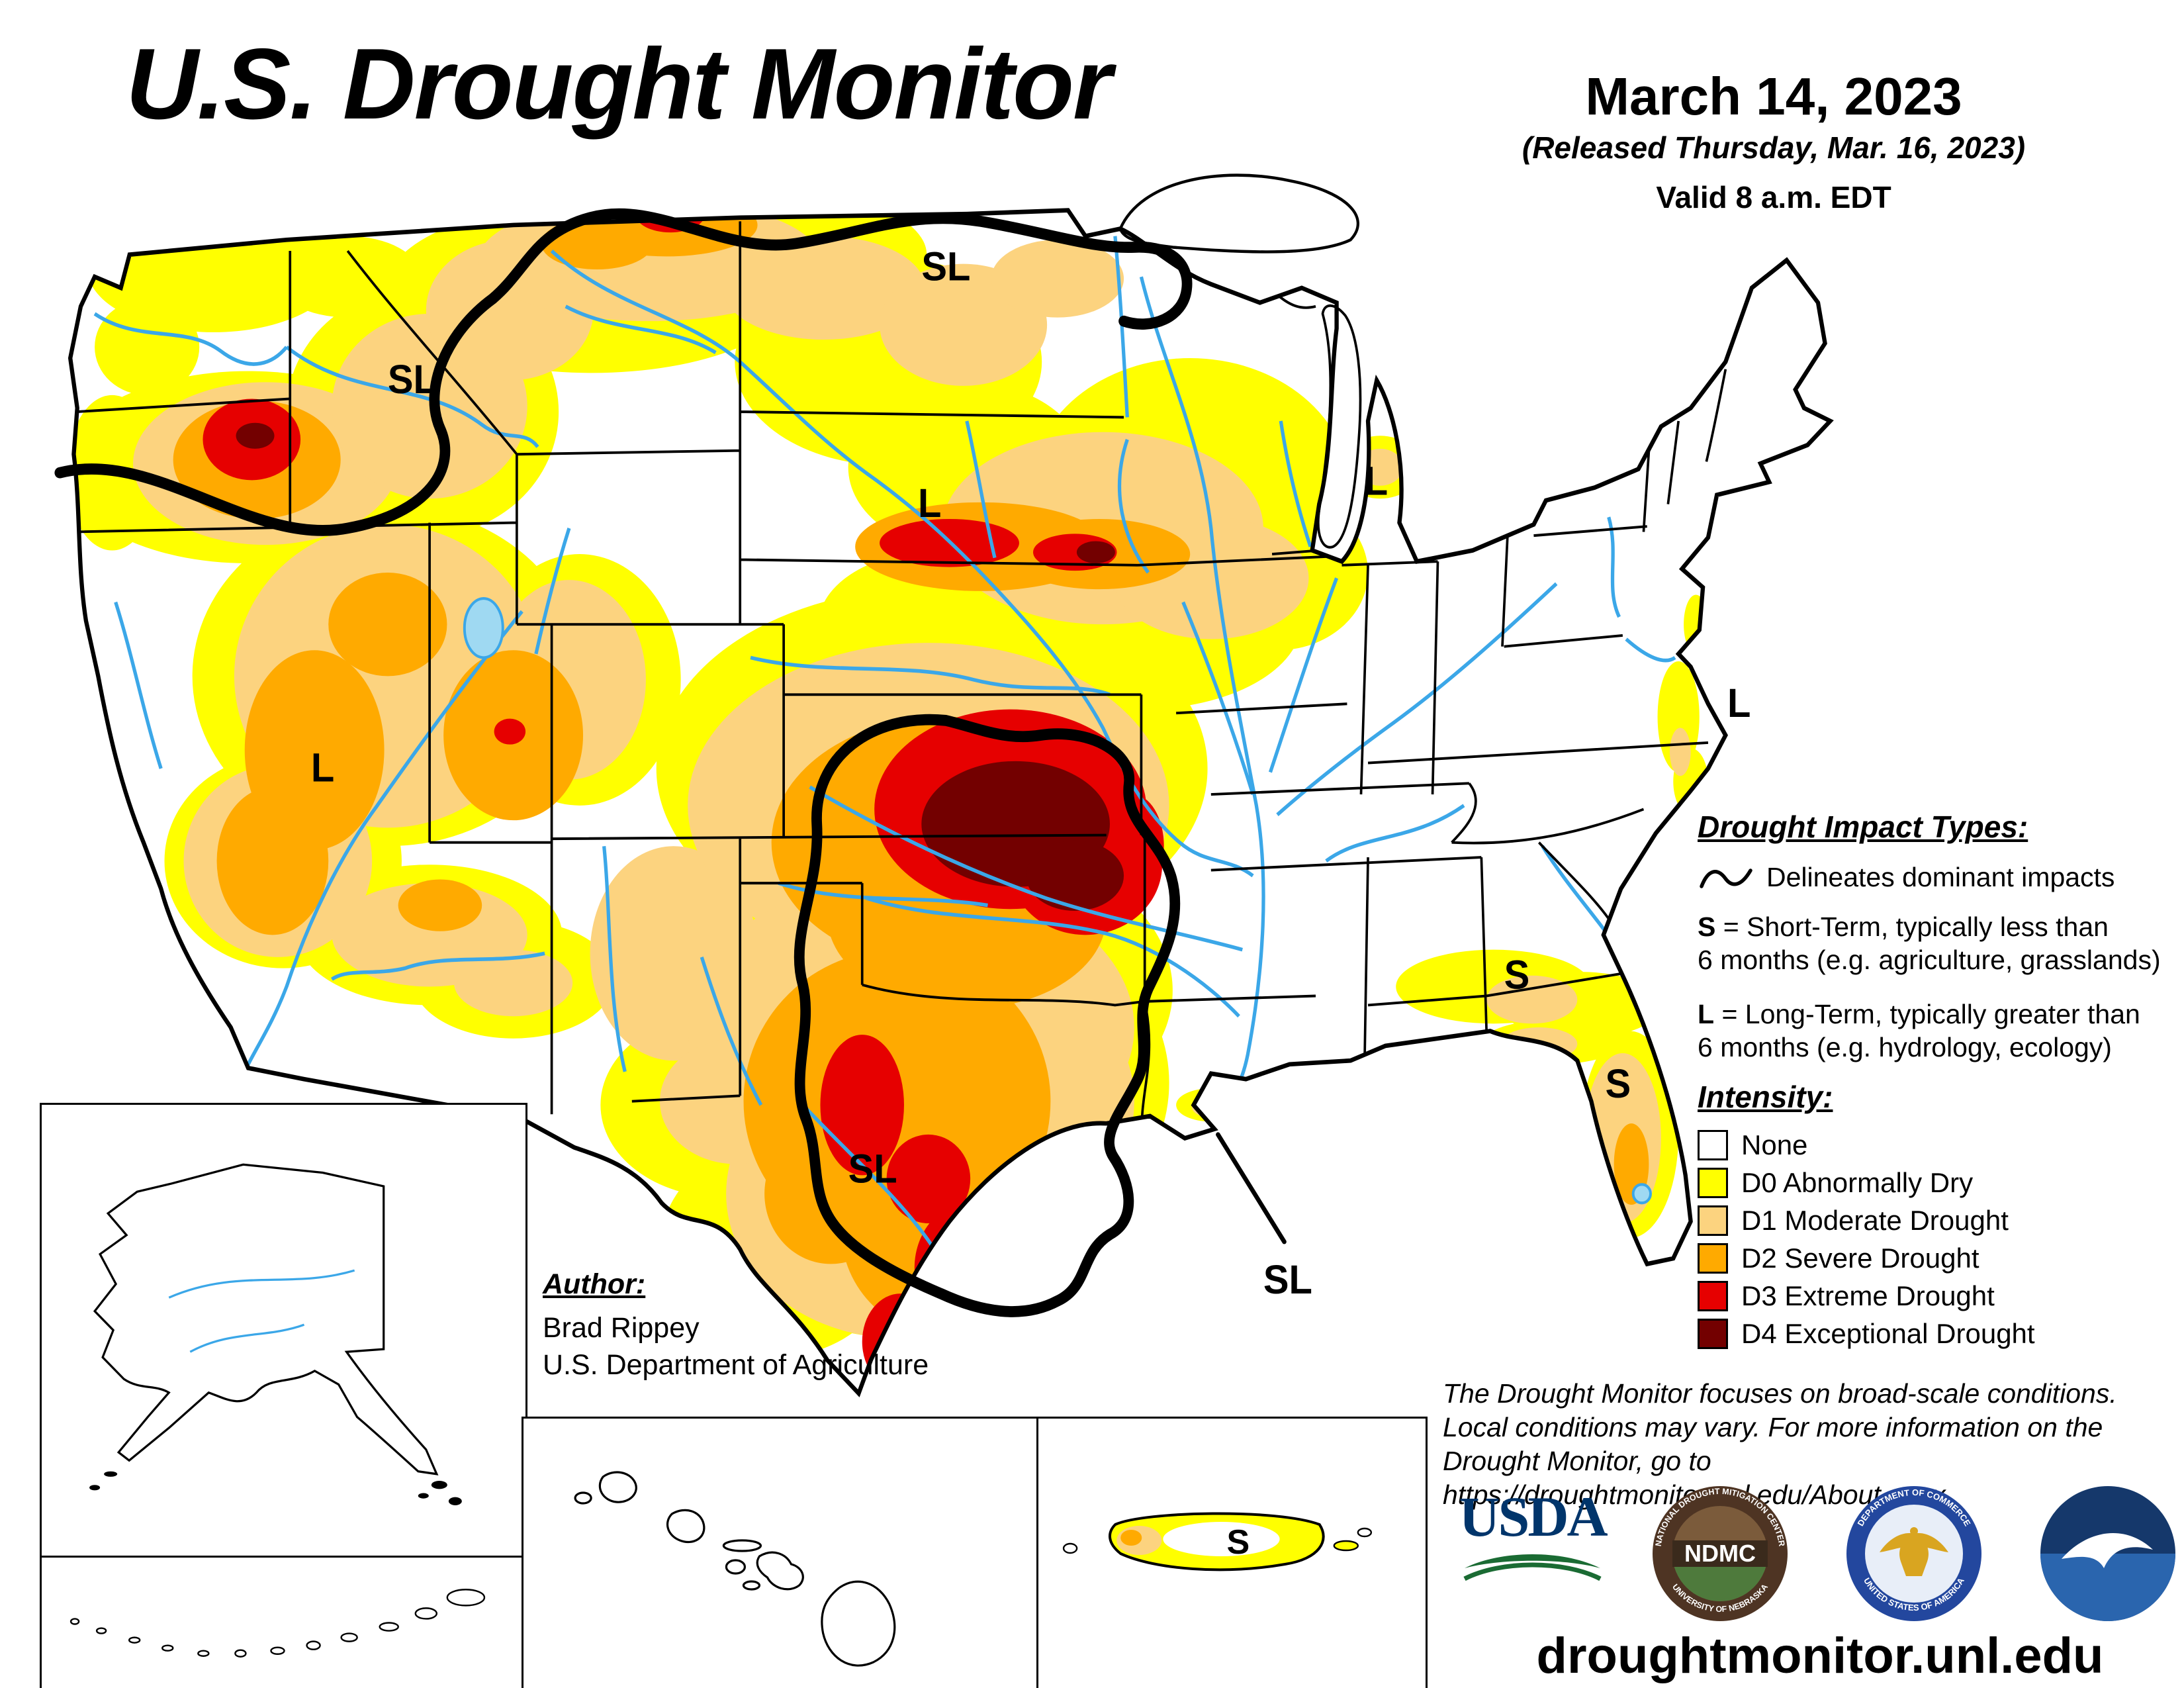 Image resolution: width=2184 pixels, height=1688 pixels. Describe the element at coordinates (412, 379) in the screenshot. I see `label-idaho: SL` at that location.